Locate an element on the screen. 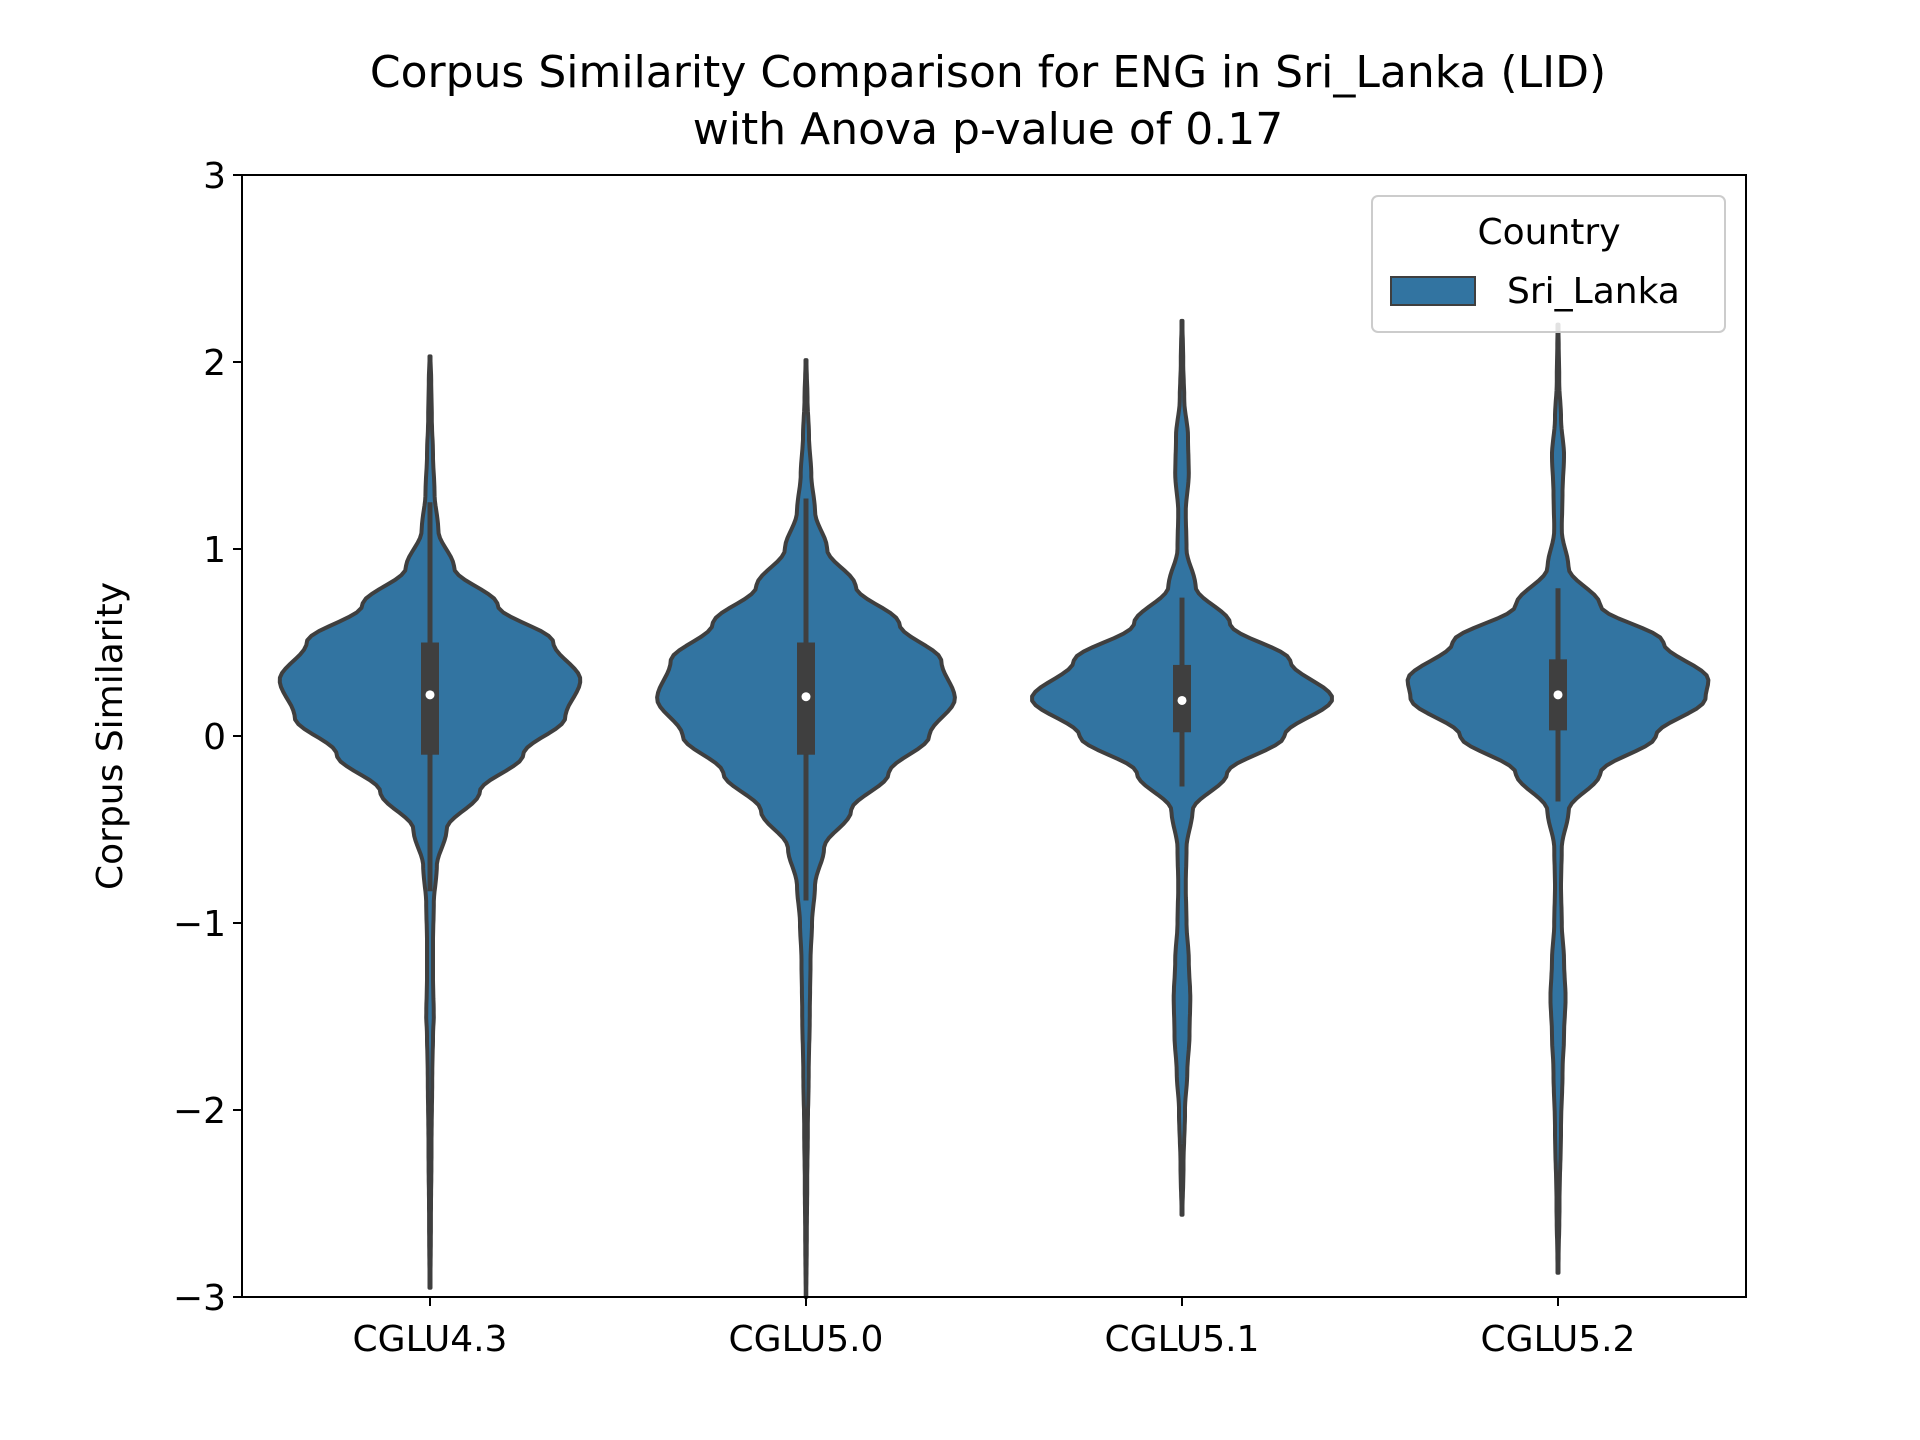  legend-label-sri-lanka: Sri_Lanka is located at coordinates (1593, 291).